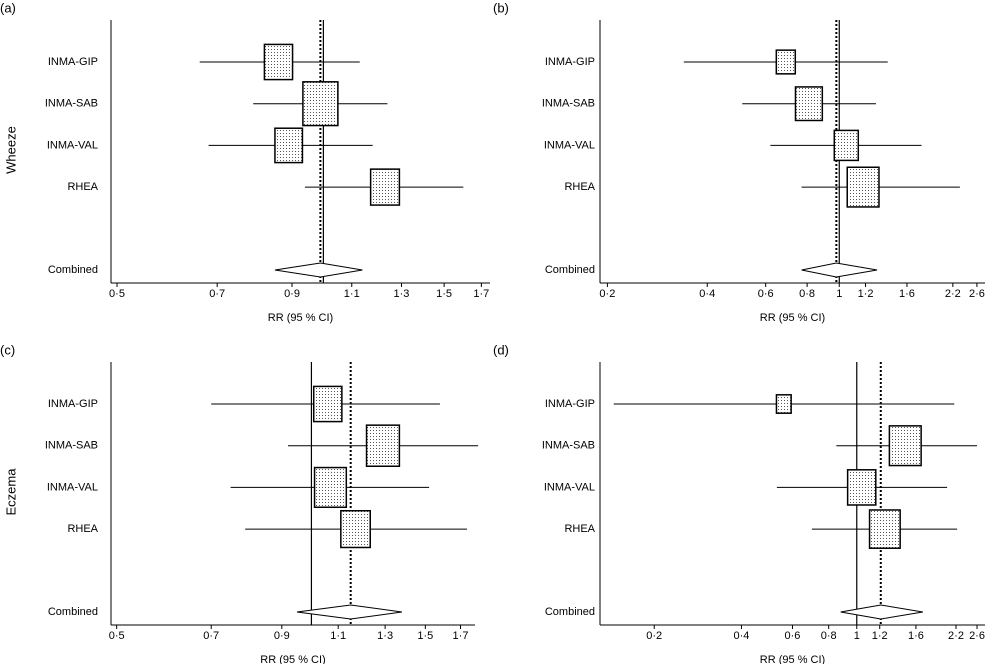  Describe the element at coordinates (8, 7) in the screenshot. I see `panel-label: (a)` at that location.